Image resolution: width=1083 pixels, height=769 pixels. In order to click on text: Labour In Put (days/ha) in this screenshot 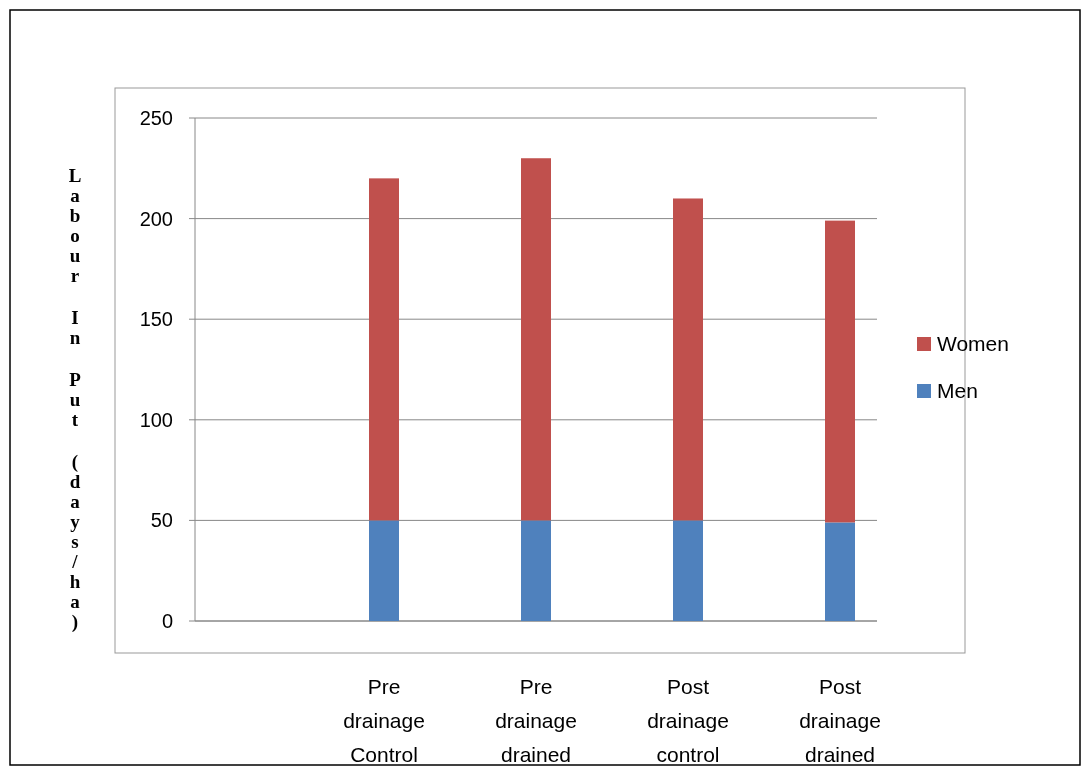, I will do `click(75, 398)`.